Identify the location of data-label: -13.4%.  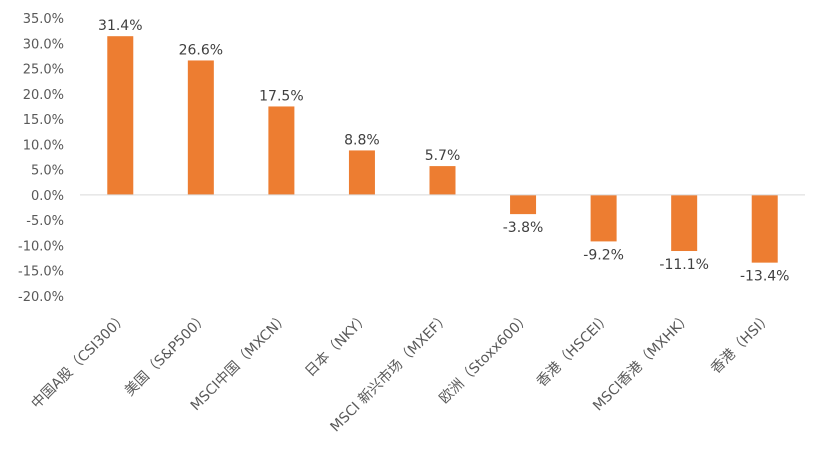
(765, 277).